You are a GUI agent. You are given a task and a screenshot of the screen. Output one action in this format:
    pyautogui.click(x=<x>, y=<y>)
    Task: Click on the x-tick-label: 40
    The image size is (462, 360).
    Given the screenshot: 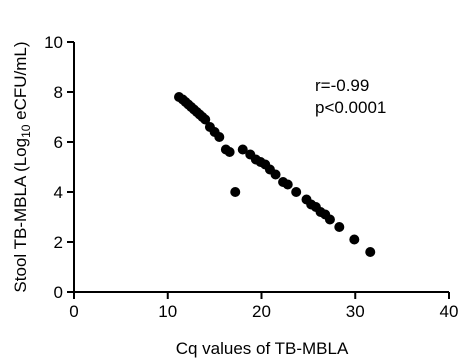 What is the action you would take?
    pyautogui.click(x=449, y=311)
    